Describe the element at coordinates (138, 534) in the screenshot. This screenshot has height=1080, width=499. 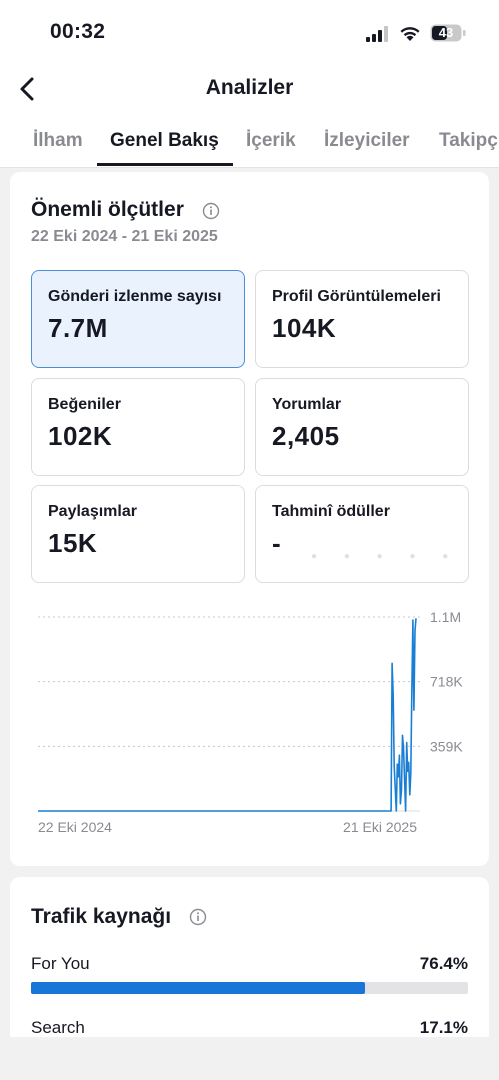
I see `metric-card-shares: Paylaşımlar 15K` at that location.